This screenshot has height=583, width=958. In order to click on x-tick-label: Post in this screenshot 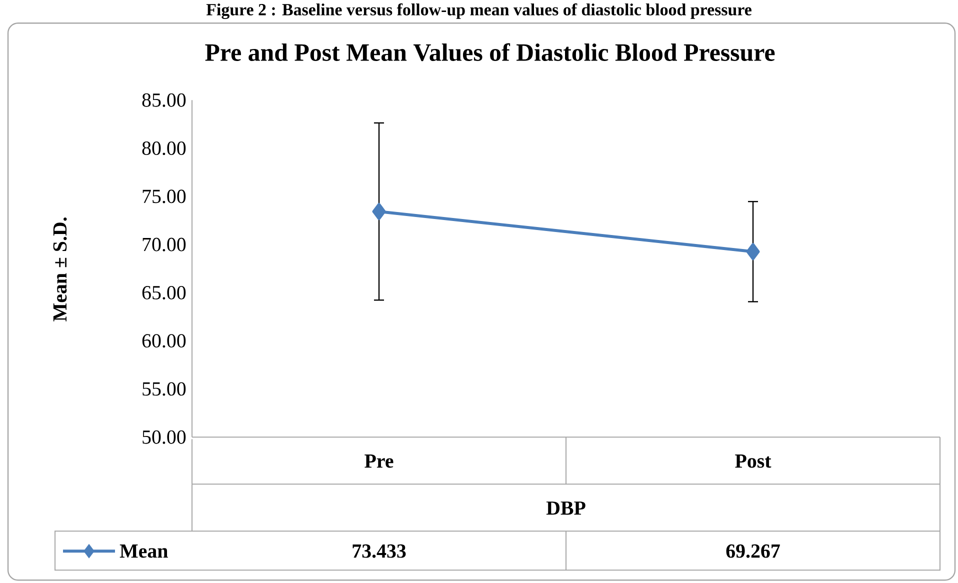, I will do `click(753, 461)`.